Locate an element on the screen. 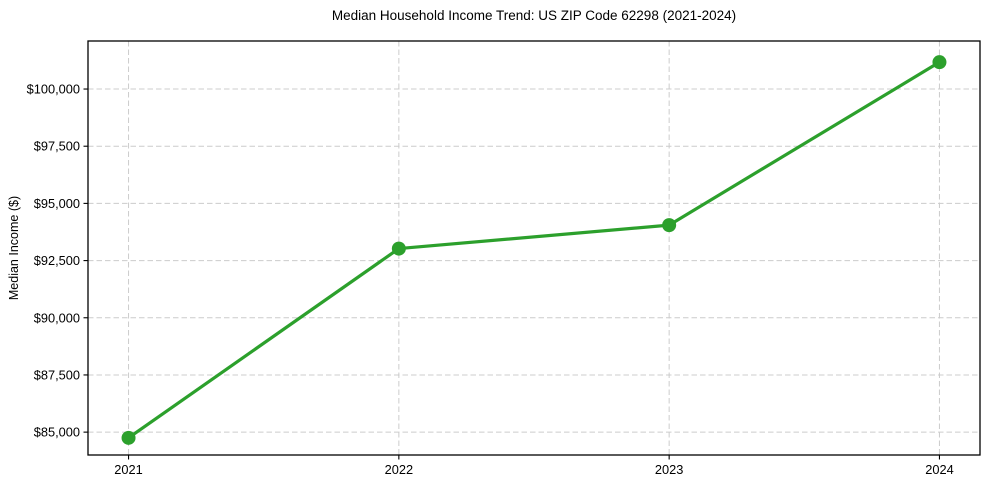 Image resolution: width=989 pixels, height=490 pixels. data-point-2022 is located at coordinates (398, 248).